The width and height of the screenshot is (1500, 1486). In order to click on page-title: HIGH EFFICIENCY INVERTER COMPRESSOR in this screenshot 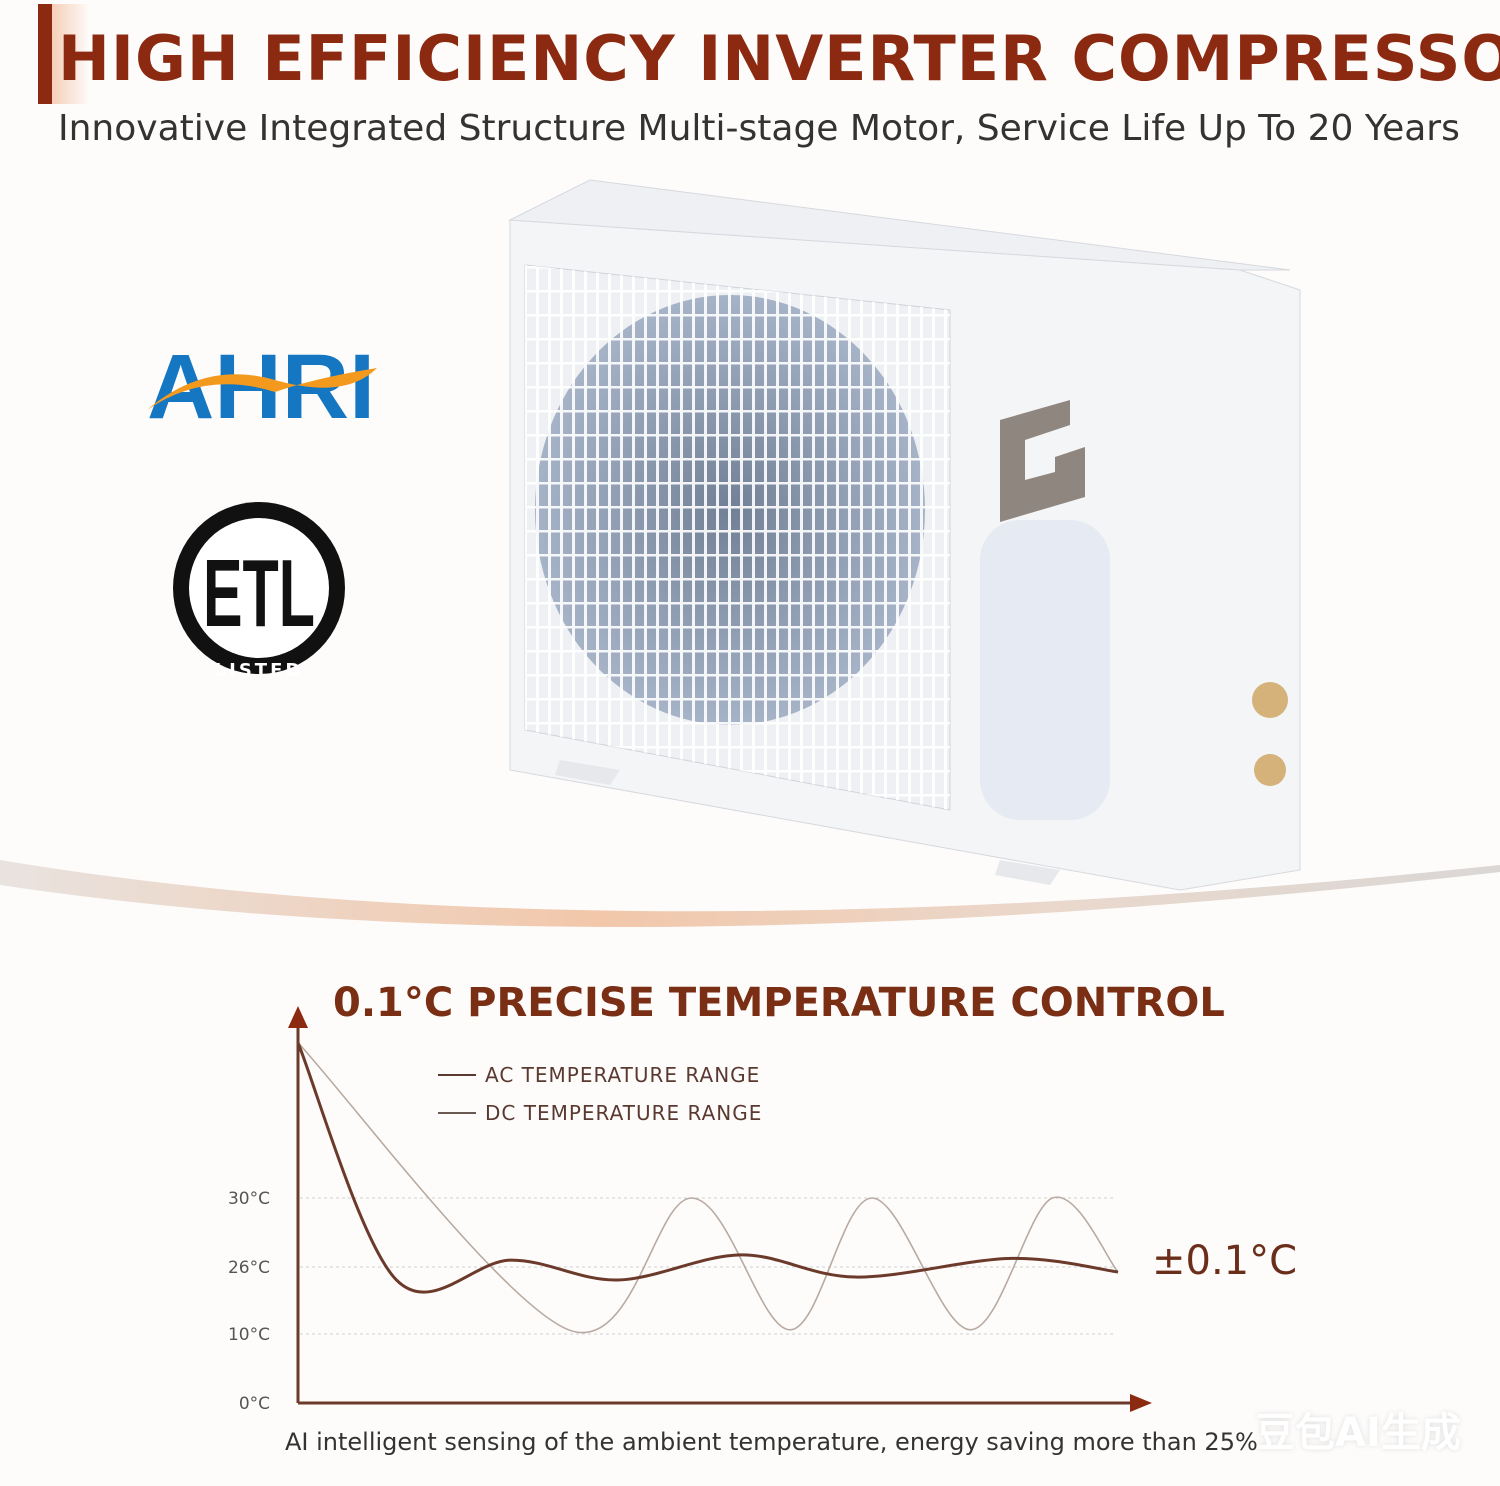, I will do `click(779, 58)`.